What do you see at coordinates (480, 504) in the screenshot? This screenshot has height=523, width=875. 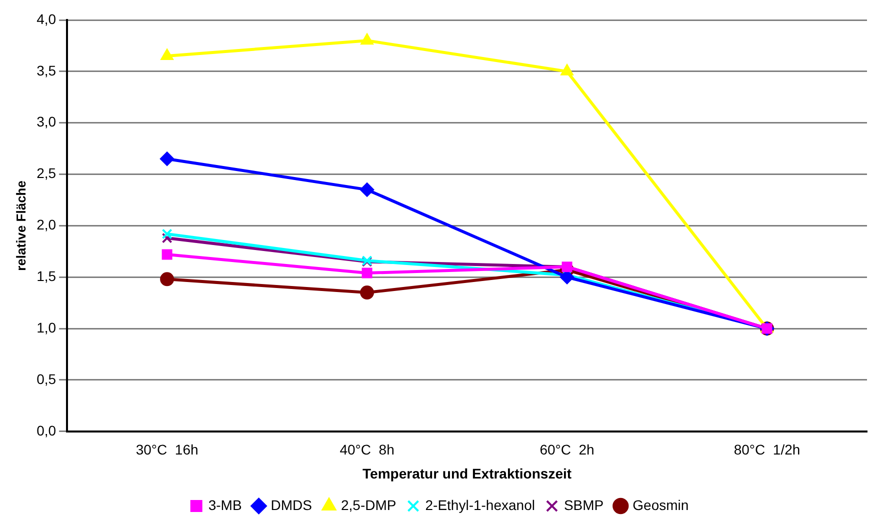 I see `legend-label: 2-Ethyl-1-hexanol` at bounding box center [480, 504].